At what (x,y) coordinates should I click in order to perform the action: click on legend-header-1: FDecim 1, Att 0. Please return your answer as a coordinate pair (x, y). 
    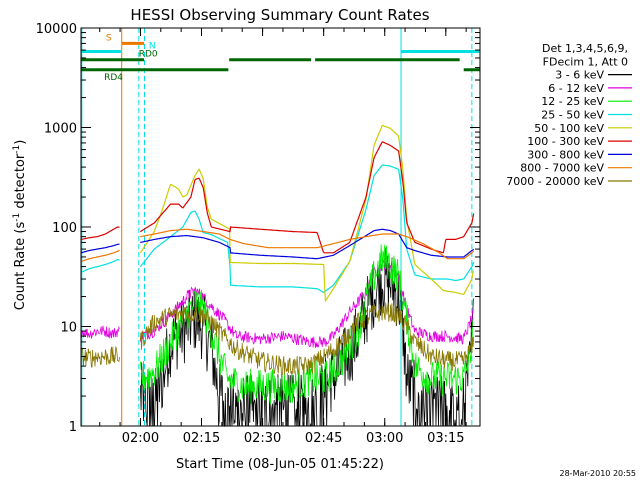
    Looking at the image, I should click on (585, 61).